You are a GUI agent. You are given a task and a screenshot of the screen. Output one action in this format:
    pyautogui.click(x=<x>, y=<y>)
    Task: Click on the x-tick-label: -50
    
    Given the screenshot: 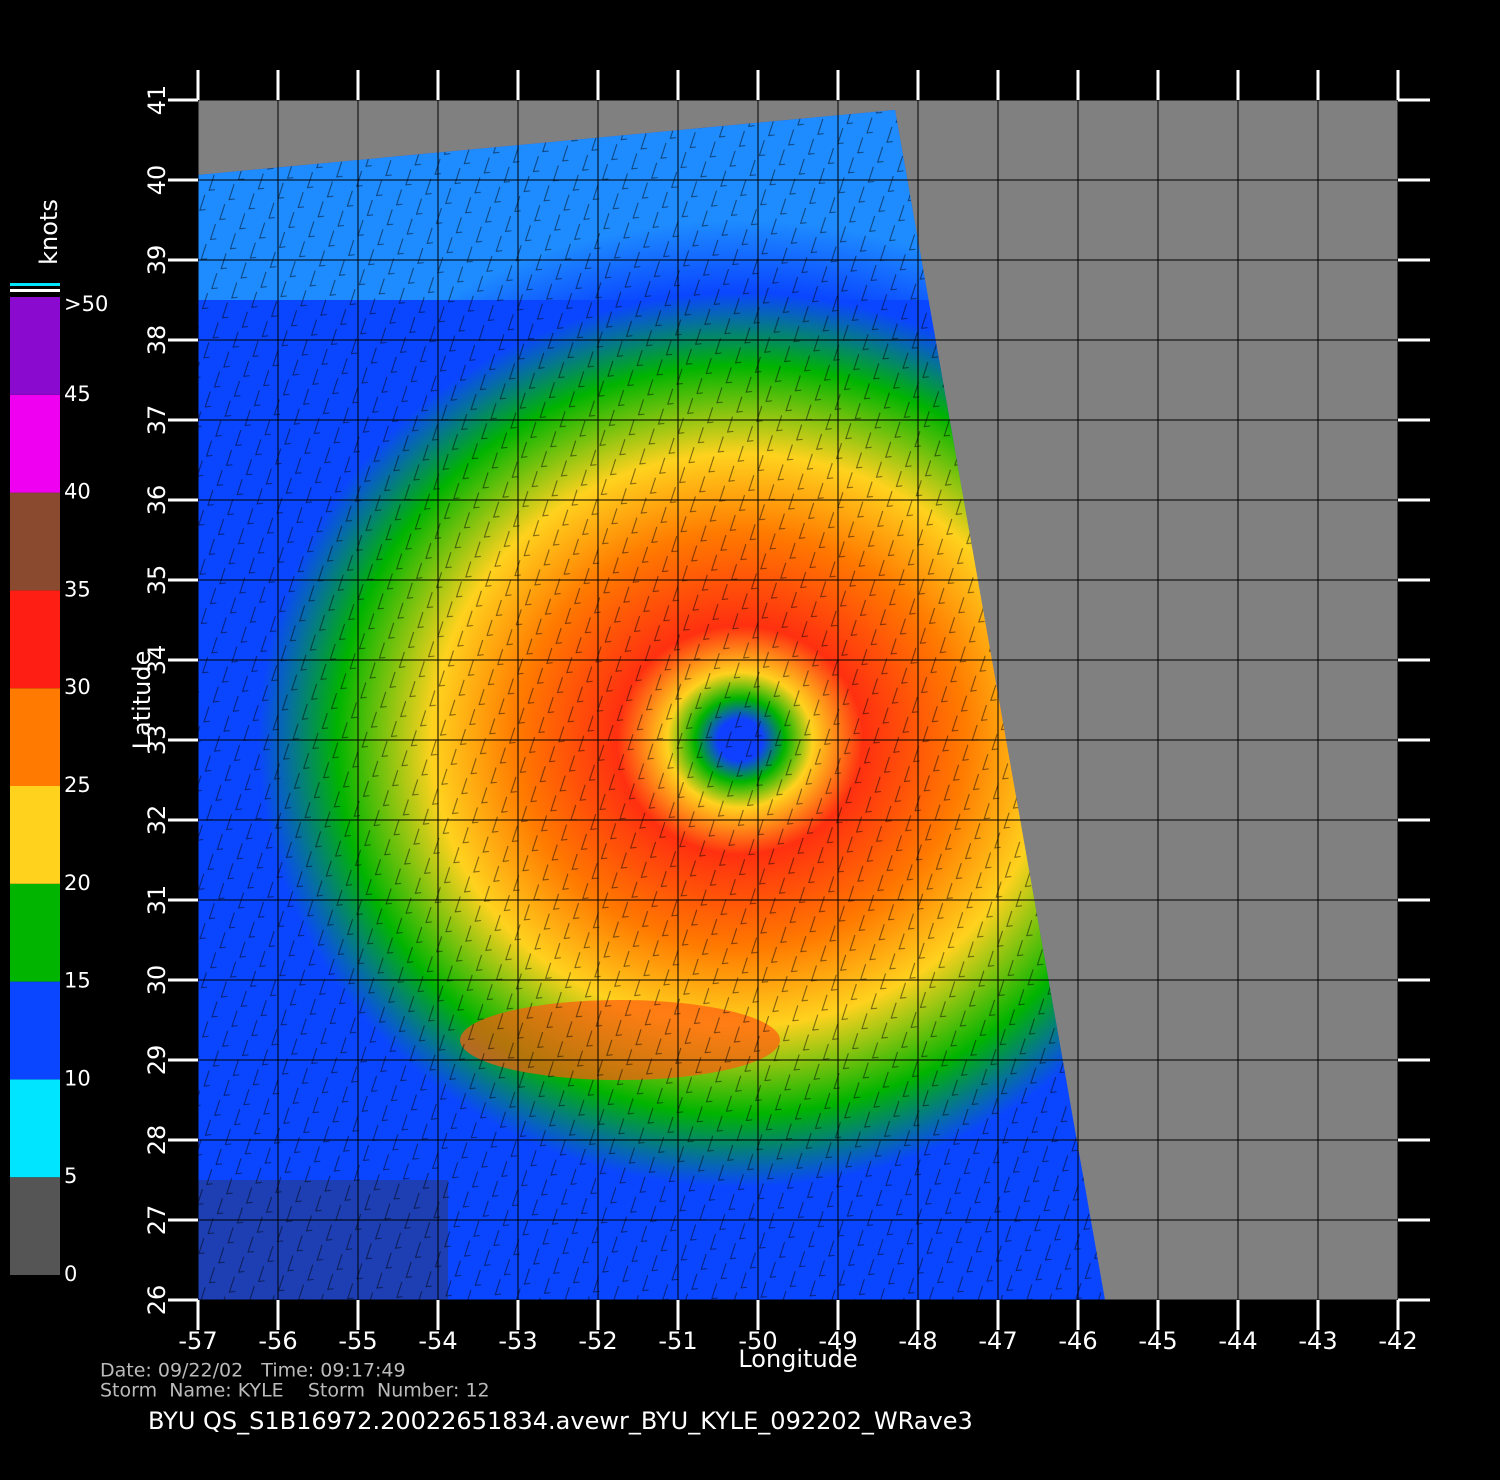 What is the action you would take?
    pyautogui.click(x=757, y=1341)
    